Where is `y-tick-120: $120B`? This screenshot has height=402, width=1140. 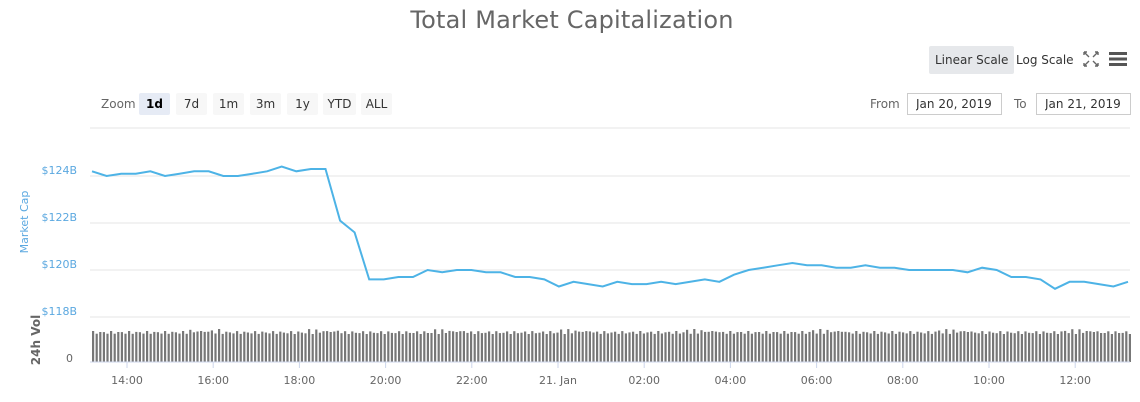 y-tick-120: $120B is located at coordinates (59, 264).